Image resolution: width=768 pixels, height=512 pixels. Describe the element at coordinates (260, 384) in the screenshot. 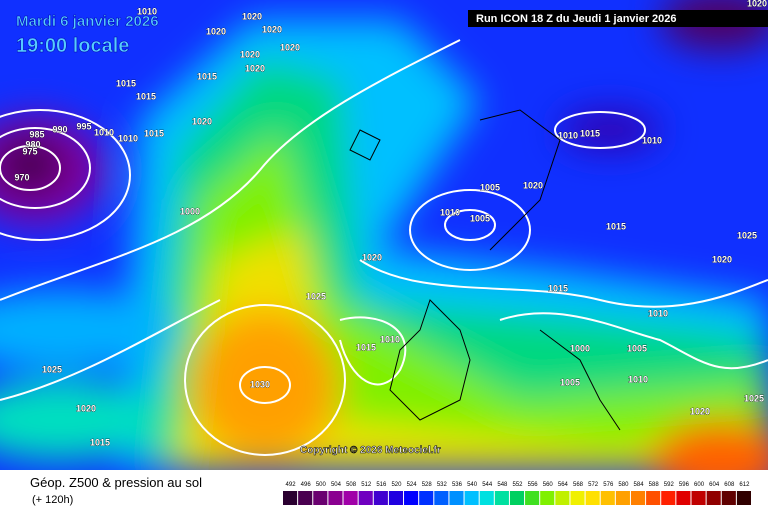

I see `isobar-label: 1030` at that location.